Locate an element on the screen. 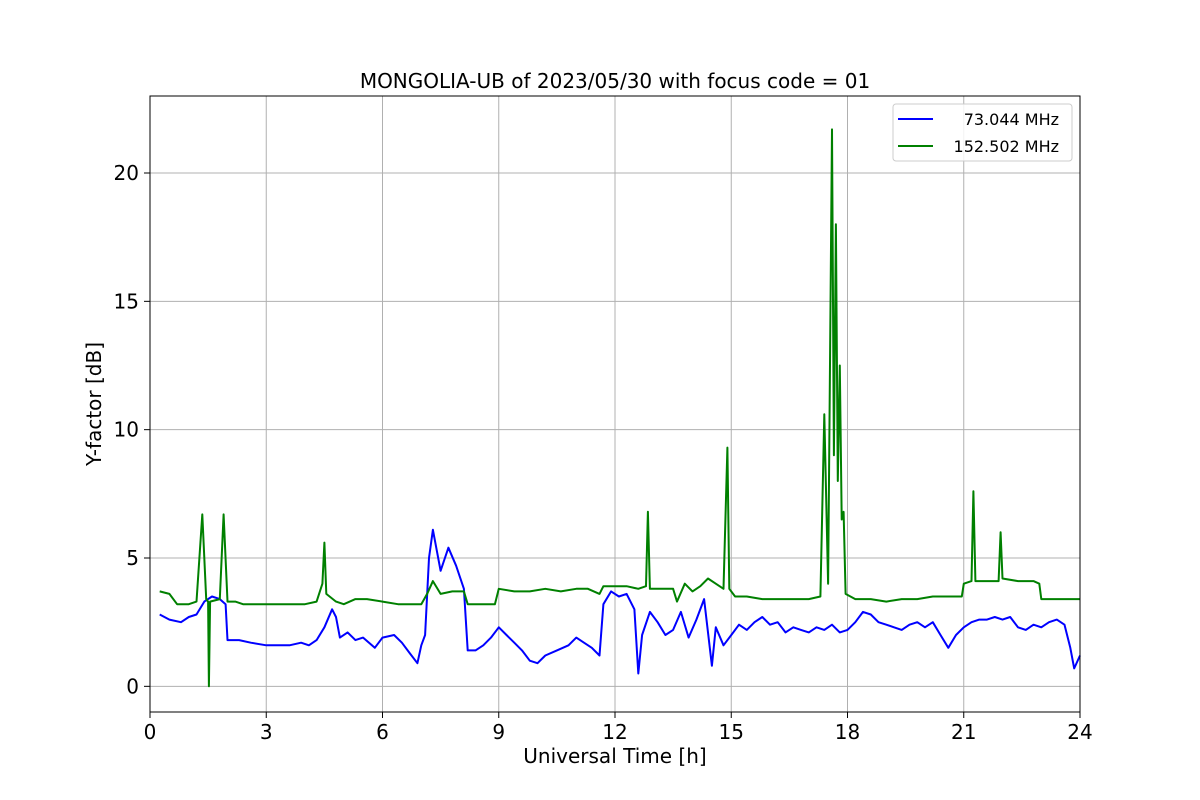  legend-label-1: 152.502 MHz is located at coordinates (1006, 146).